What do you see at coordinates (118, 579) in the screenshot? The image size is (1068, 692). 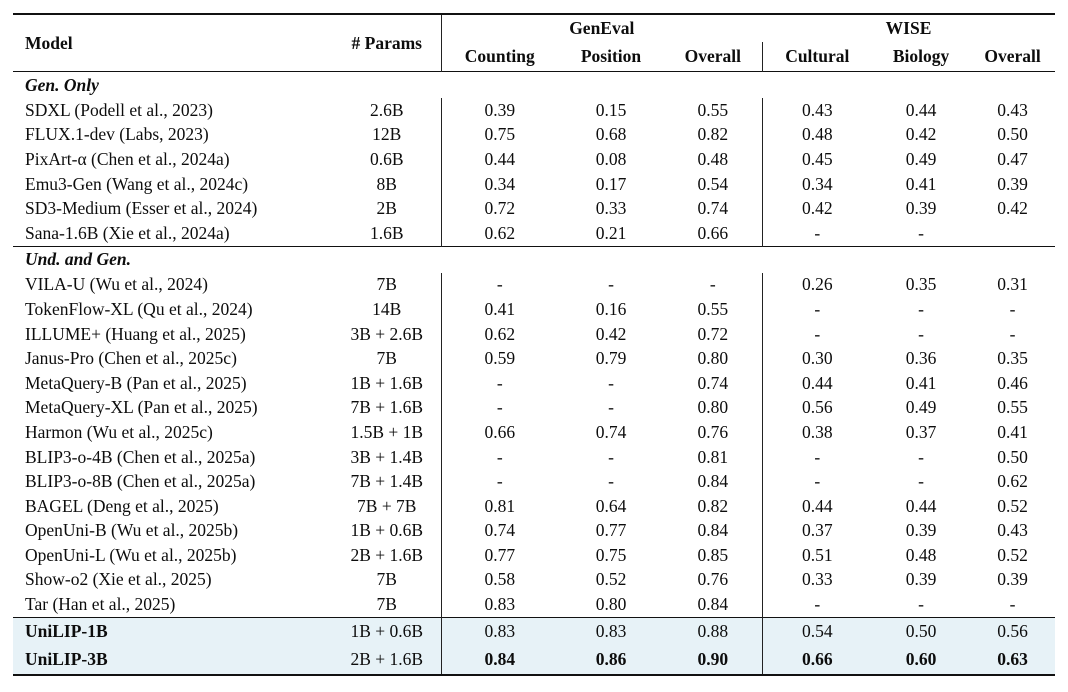 I see `model-cell: Show-o2 (Xie et al., 2025)` at bounding box center [118, 579].